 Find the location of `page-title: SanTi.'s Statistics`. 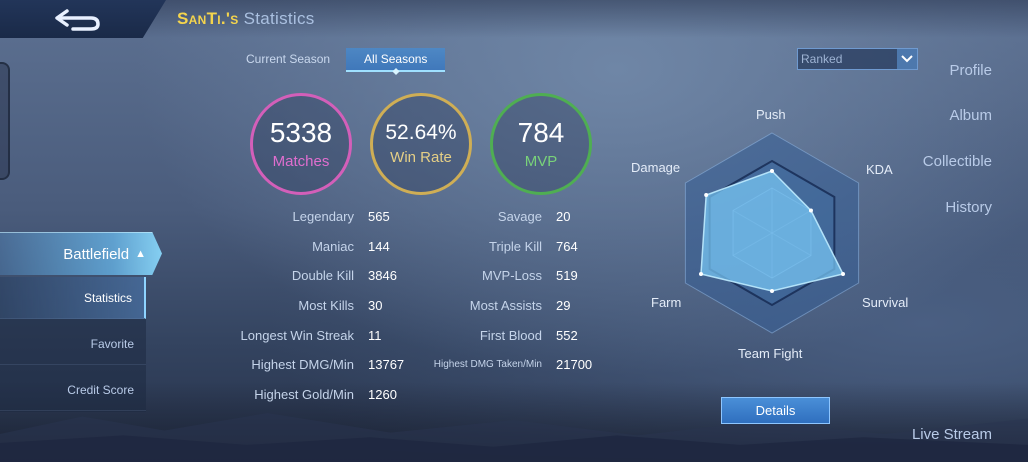

page-title: SanTi.'s Statistics is located at coordinates (246, 19).